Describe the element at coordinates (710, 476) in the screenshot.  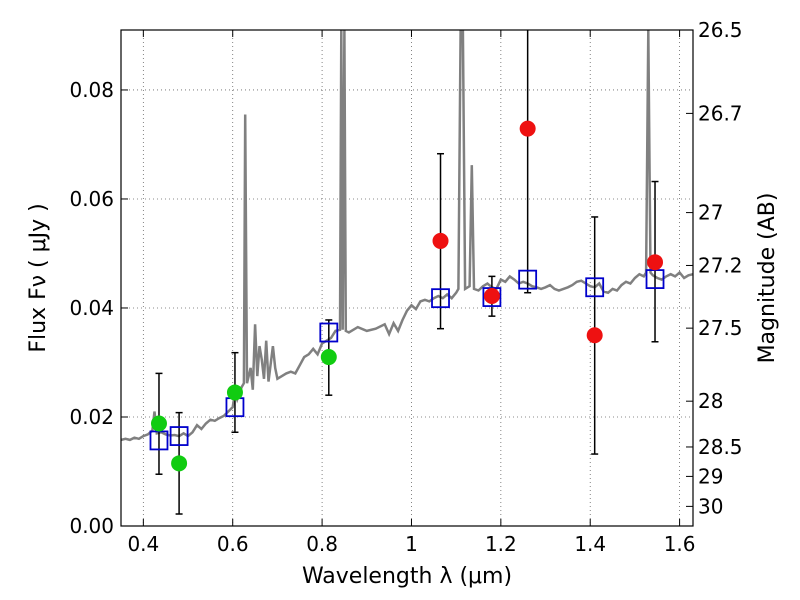
I see `y2-tick-label: 29` at that location.